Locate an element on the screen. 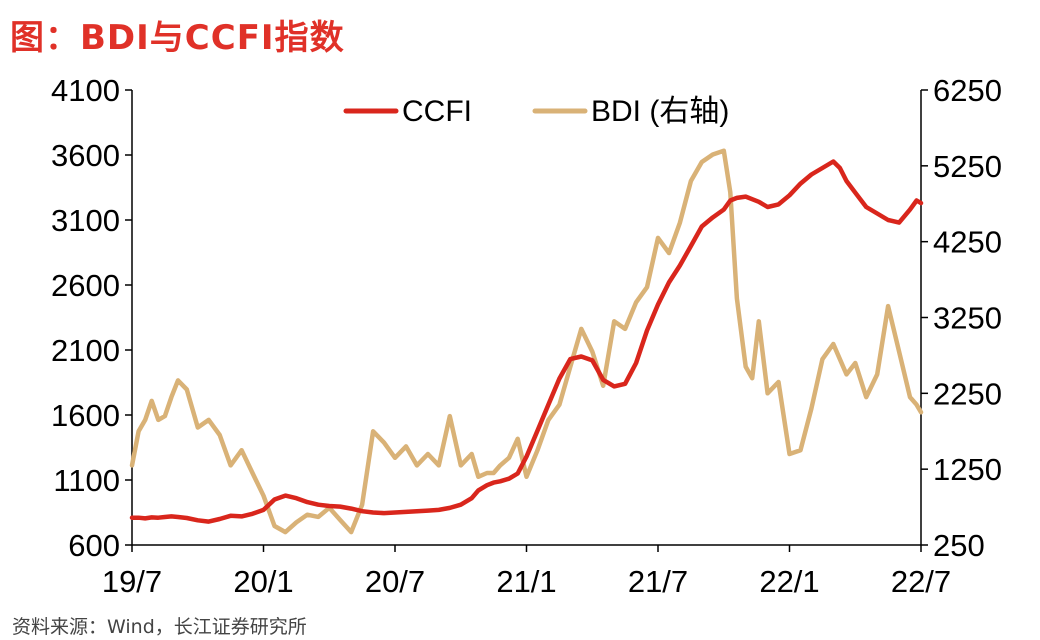 The image size is (1040, 640). right-tick-label: 5250 is located at coordinates (967, 166).